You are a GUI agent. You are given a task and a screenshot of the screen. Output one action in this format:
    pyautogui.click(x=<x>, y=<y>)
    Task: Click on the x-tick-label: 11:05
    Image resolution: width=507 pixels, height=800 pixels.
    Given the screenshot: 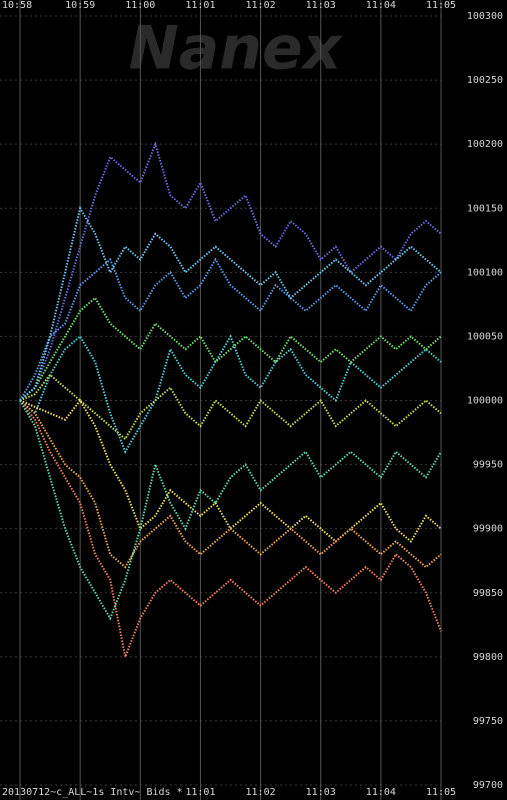 What is the action you would take?
    pyautogui.click(x=441, y=5)
    